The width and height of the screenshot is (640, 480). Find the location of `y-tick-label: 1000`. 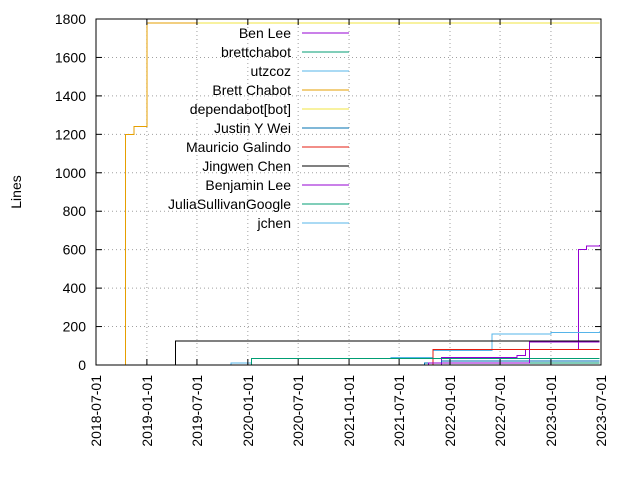

y-tick-label: 1000 is located at coordinates (70, 173).